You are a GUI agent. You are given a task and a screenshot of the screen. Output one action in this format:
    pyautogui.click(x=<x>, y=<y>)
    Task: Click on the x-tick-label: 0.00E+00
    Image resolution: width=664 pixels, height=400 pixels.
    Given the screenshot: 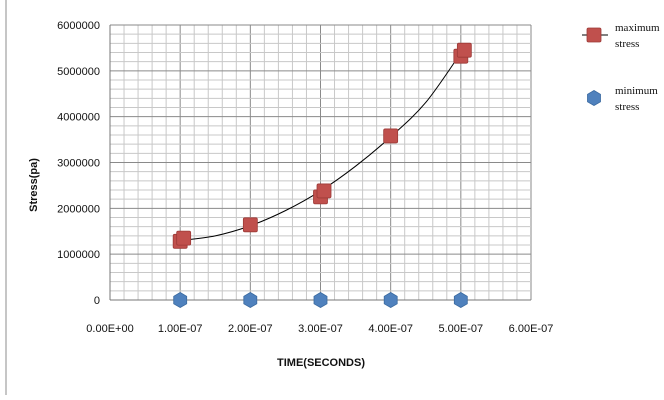 What is the action you would take?
    pyautogui.click(x=109, y=329)
    